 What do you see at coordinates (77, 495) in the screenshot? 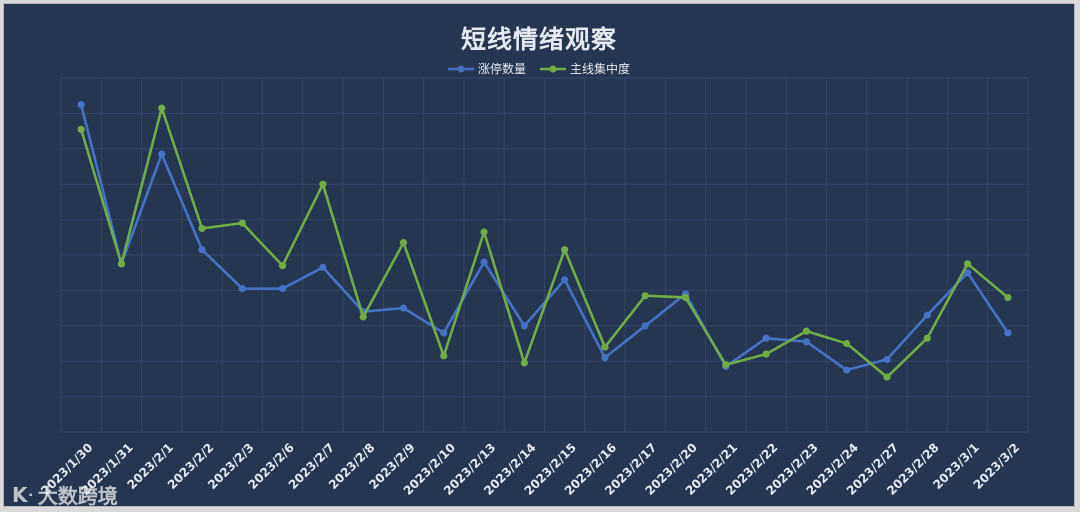
I see `watermark-text: 大数跨境` at bounding box center [77, 495].